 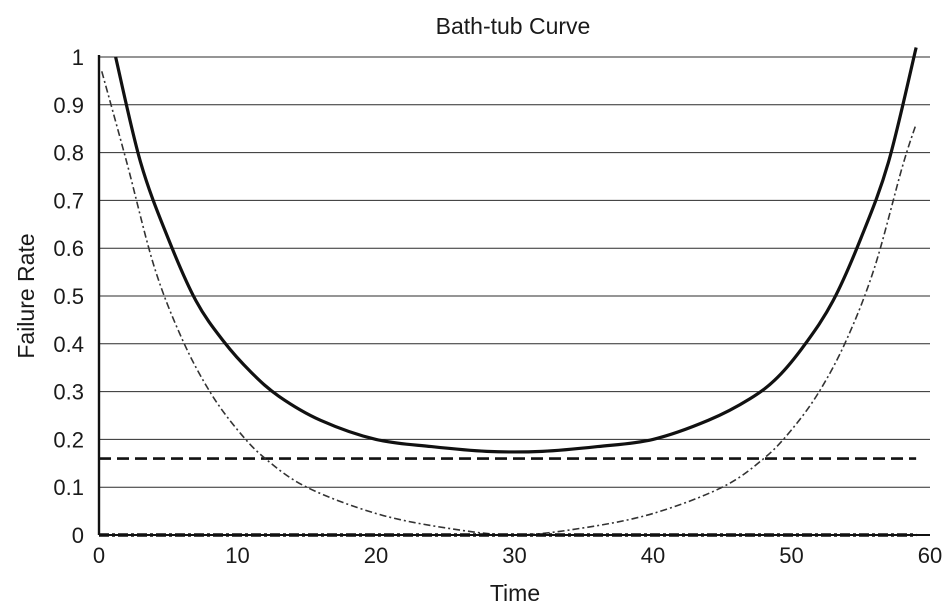 I want to click on y-axis-label: Failure Rate, so click(x=26, y=295).